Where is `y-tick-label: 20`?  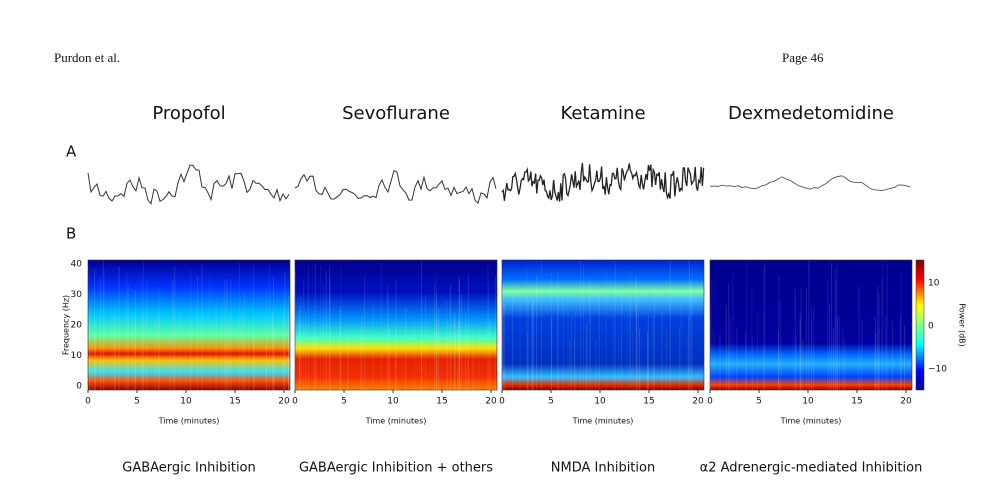 y-tick-label: 20 is located at coordinates (77, 326).